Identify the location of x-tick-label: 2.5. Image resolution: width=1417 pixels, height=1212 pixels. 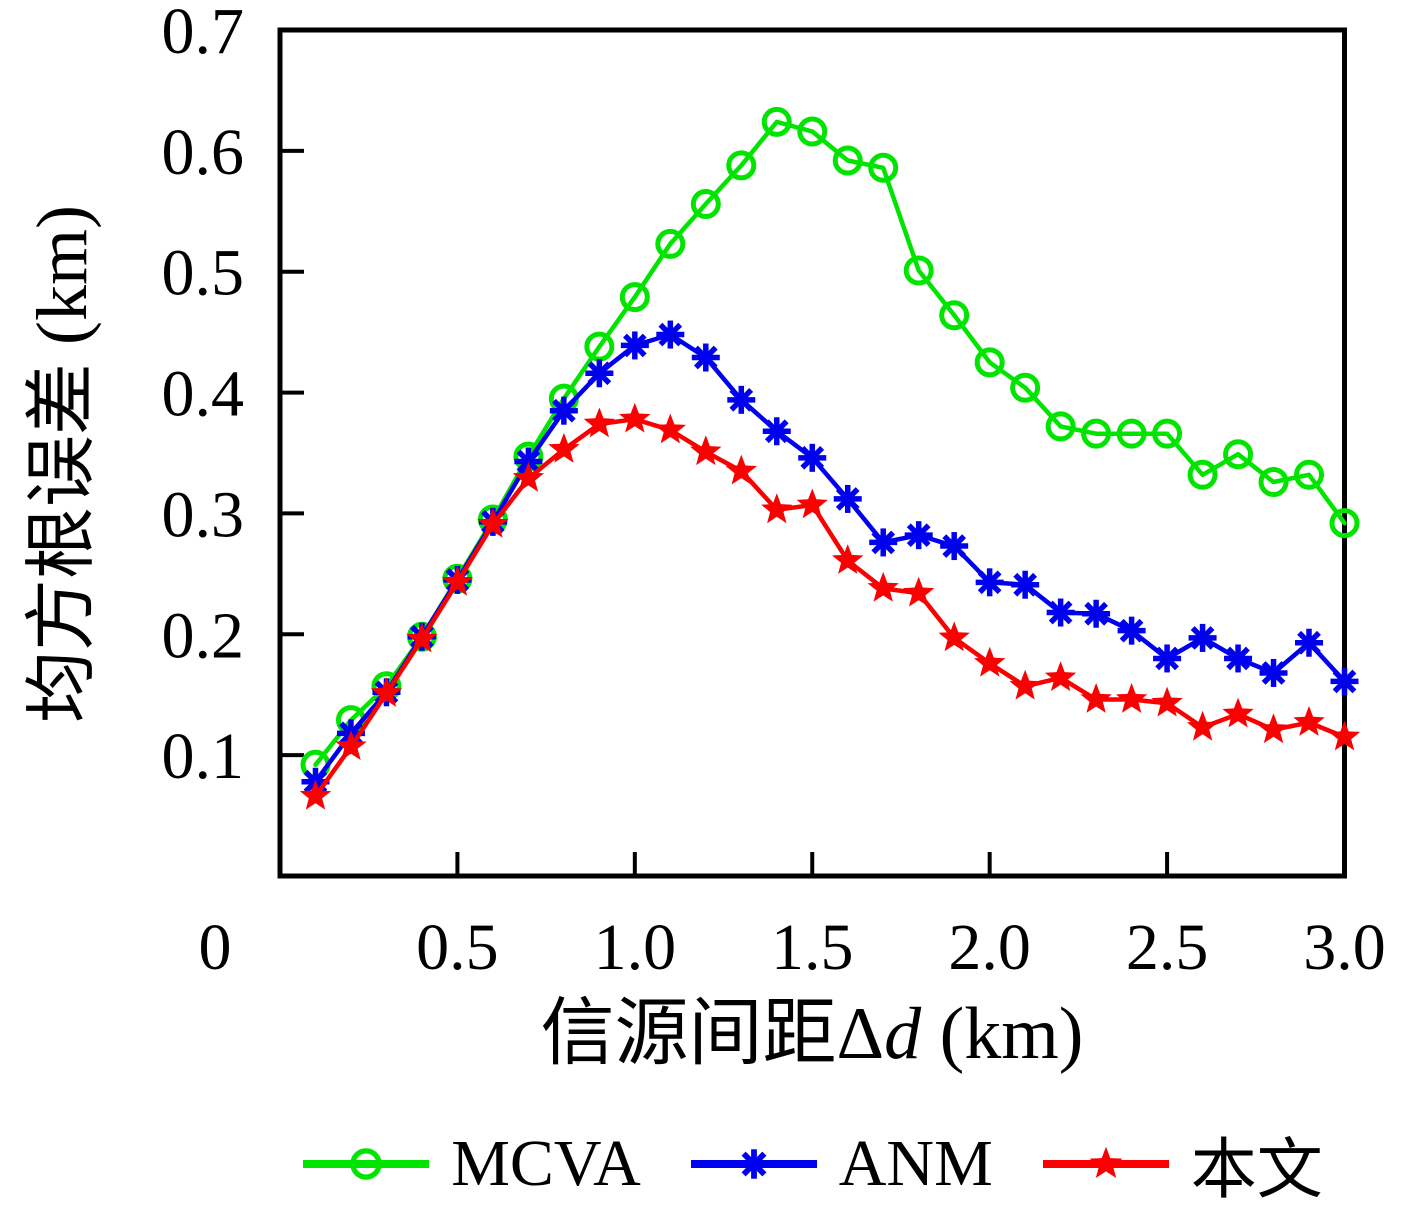
(1167, 947).